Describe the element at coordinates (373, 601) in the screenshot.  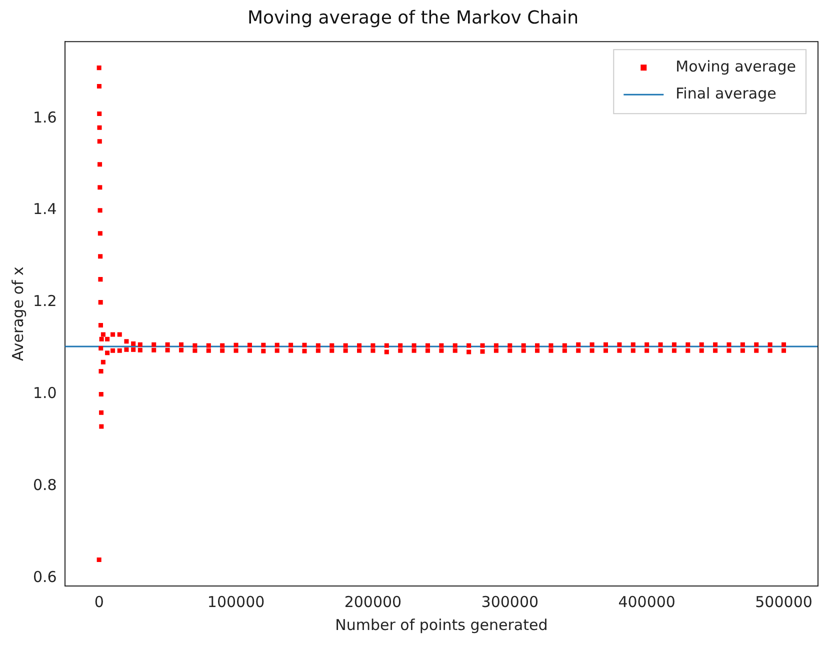
I see `x-tick-label: 200000` at that location.